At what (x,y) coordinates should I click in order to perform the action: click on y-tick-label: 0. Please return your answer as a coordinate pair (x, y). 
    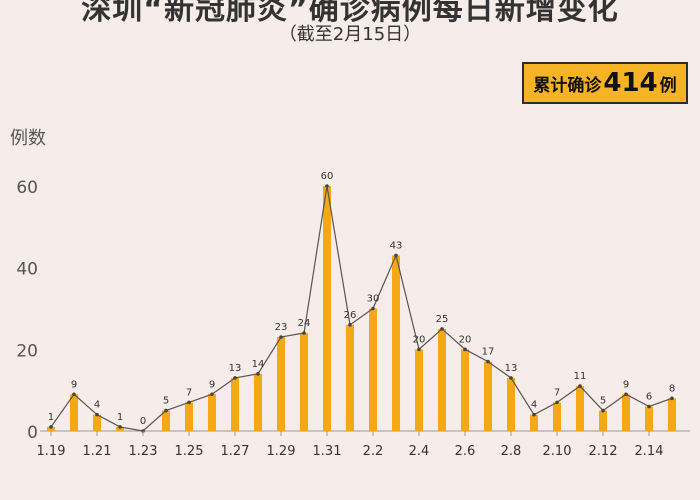
    Looking at the image, I should click on (32, 433).